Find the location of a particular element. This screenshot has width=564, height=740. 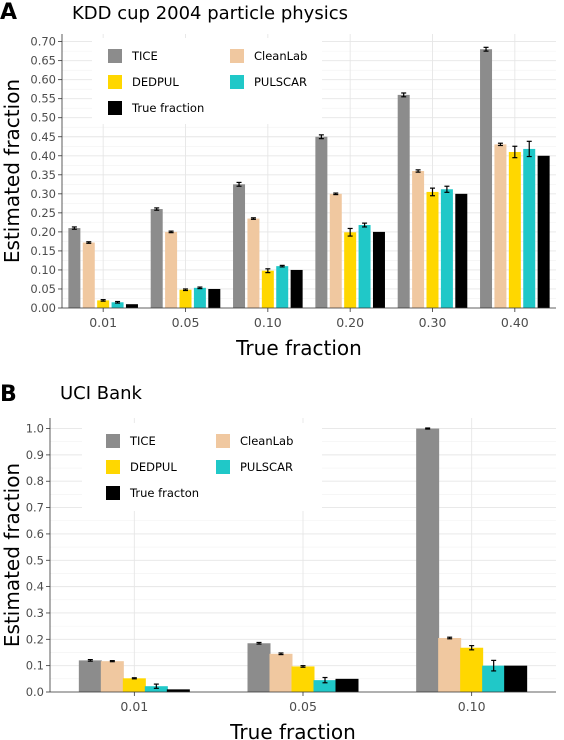

panel-letter: A is located at coordinates (8, 12).